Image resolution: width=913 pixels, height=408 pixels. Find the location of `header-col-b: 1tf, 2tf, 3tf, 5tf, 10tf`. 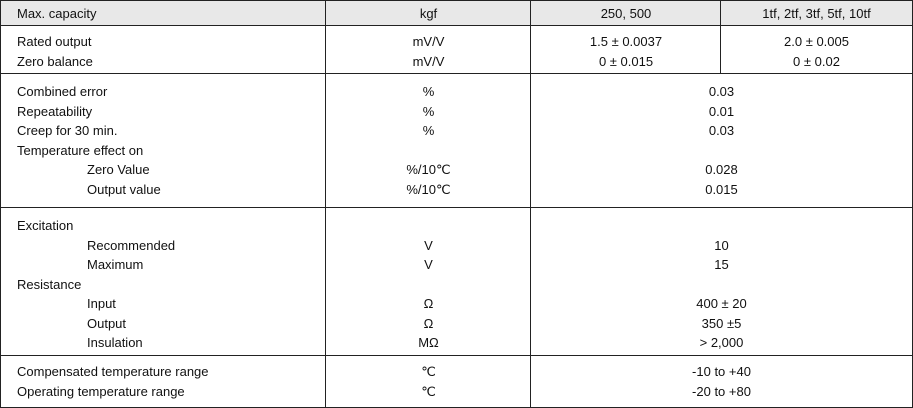

header-col-b: 1tf, 2tf, 3tf, 5tf, 10tf is located at coordinates (816, 13).